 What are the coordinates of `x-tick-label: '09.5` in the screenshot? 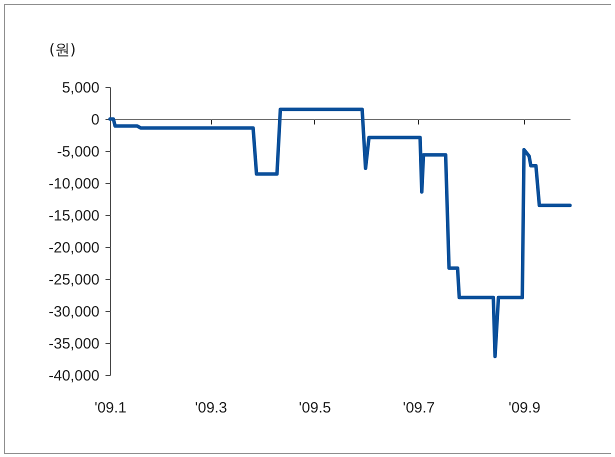 It's located at (314, 408).